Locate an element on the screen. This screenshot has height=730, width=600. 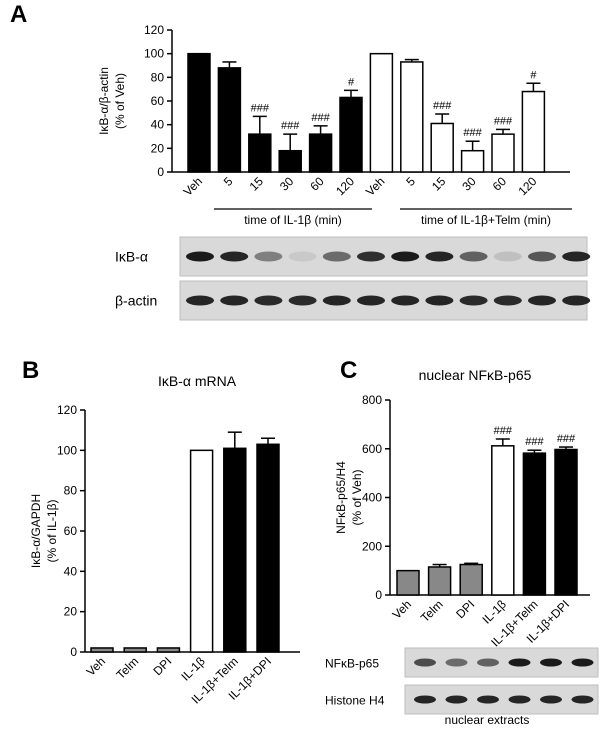
chart-b-ylabel: IκB-α/GAPDH is located at coordinates (36, 531).